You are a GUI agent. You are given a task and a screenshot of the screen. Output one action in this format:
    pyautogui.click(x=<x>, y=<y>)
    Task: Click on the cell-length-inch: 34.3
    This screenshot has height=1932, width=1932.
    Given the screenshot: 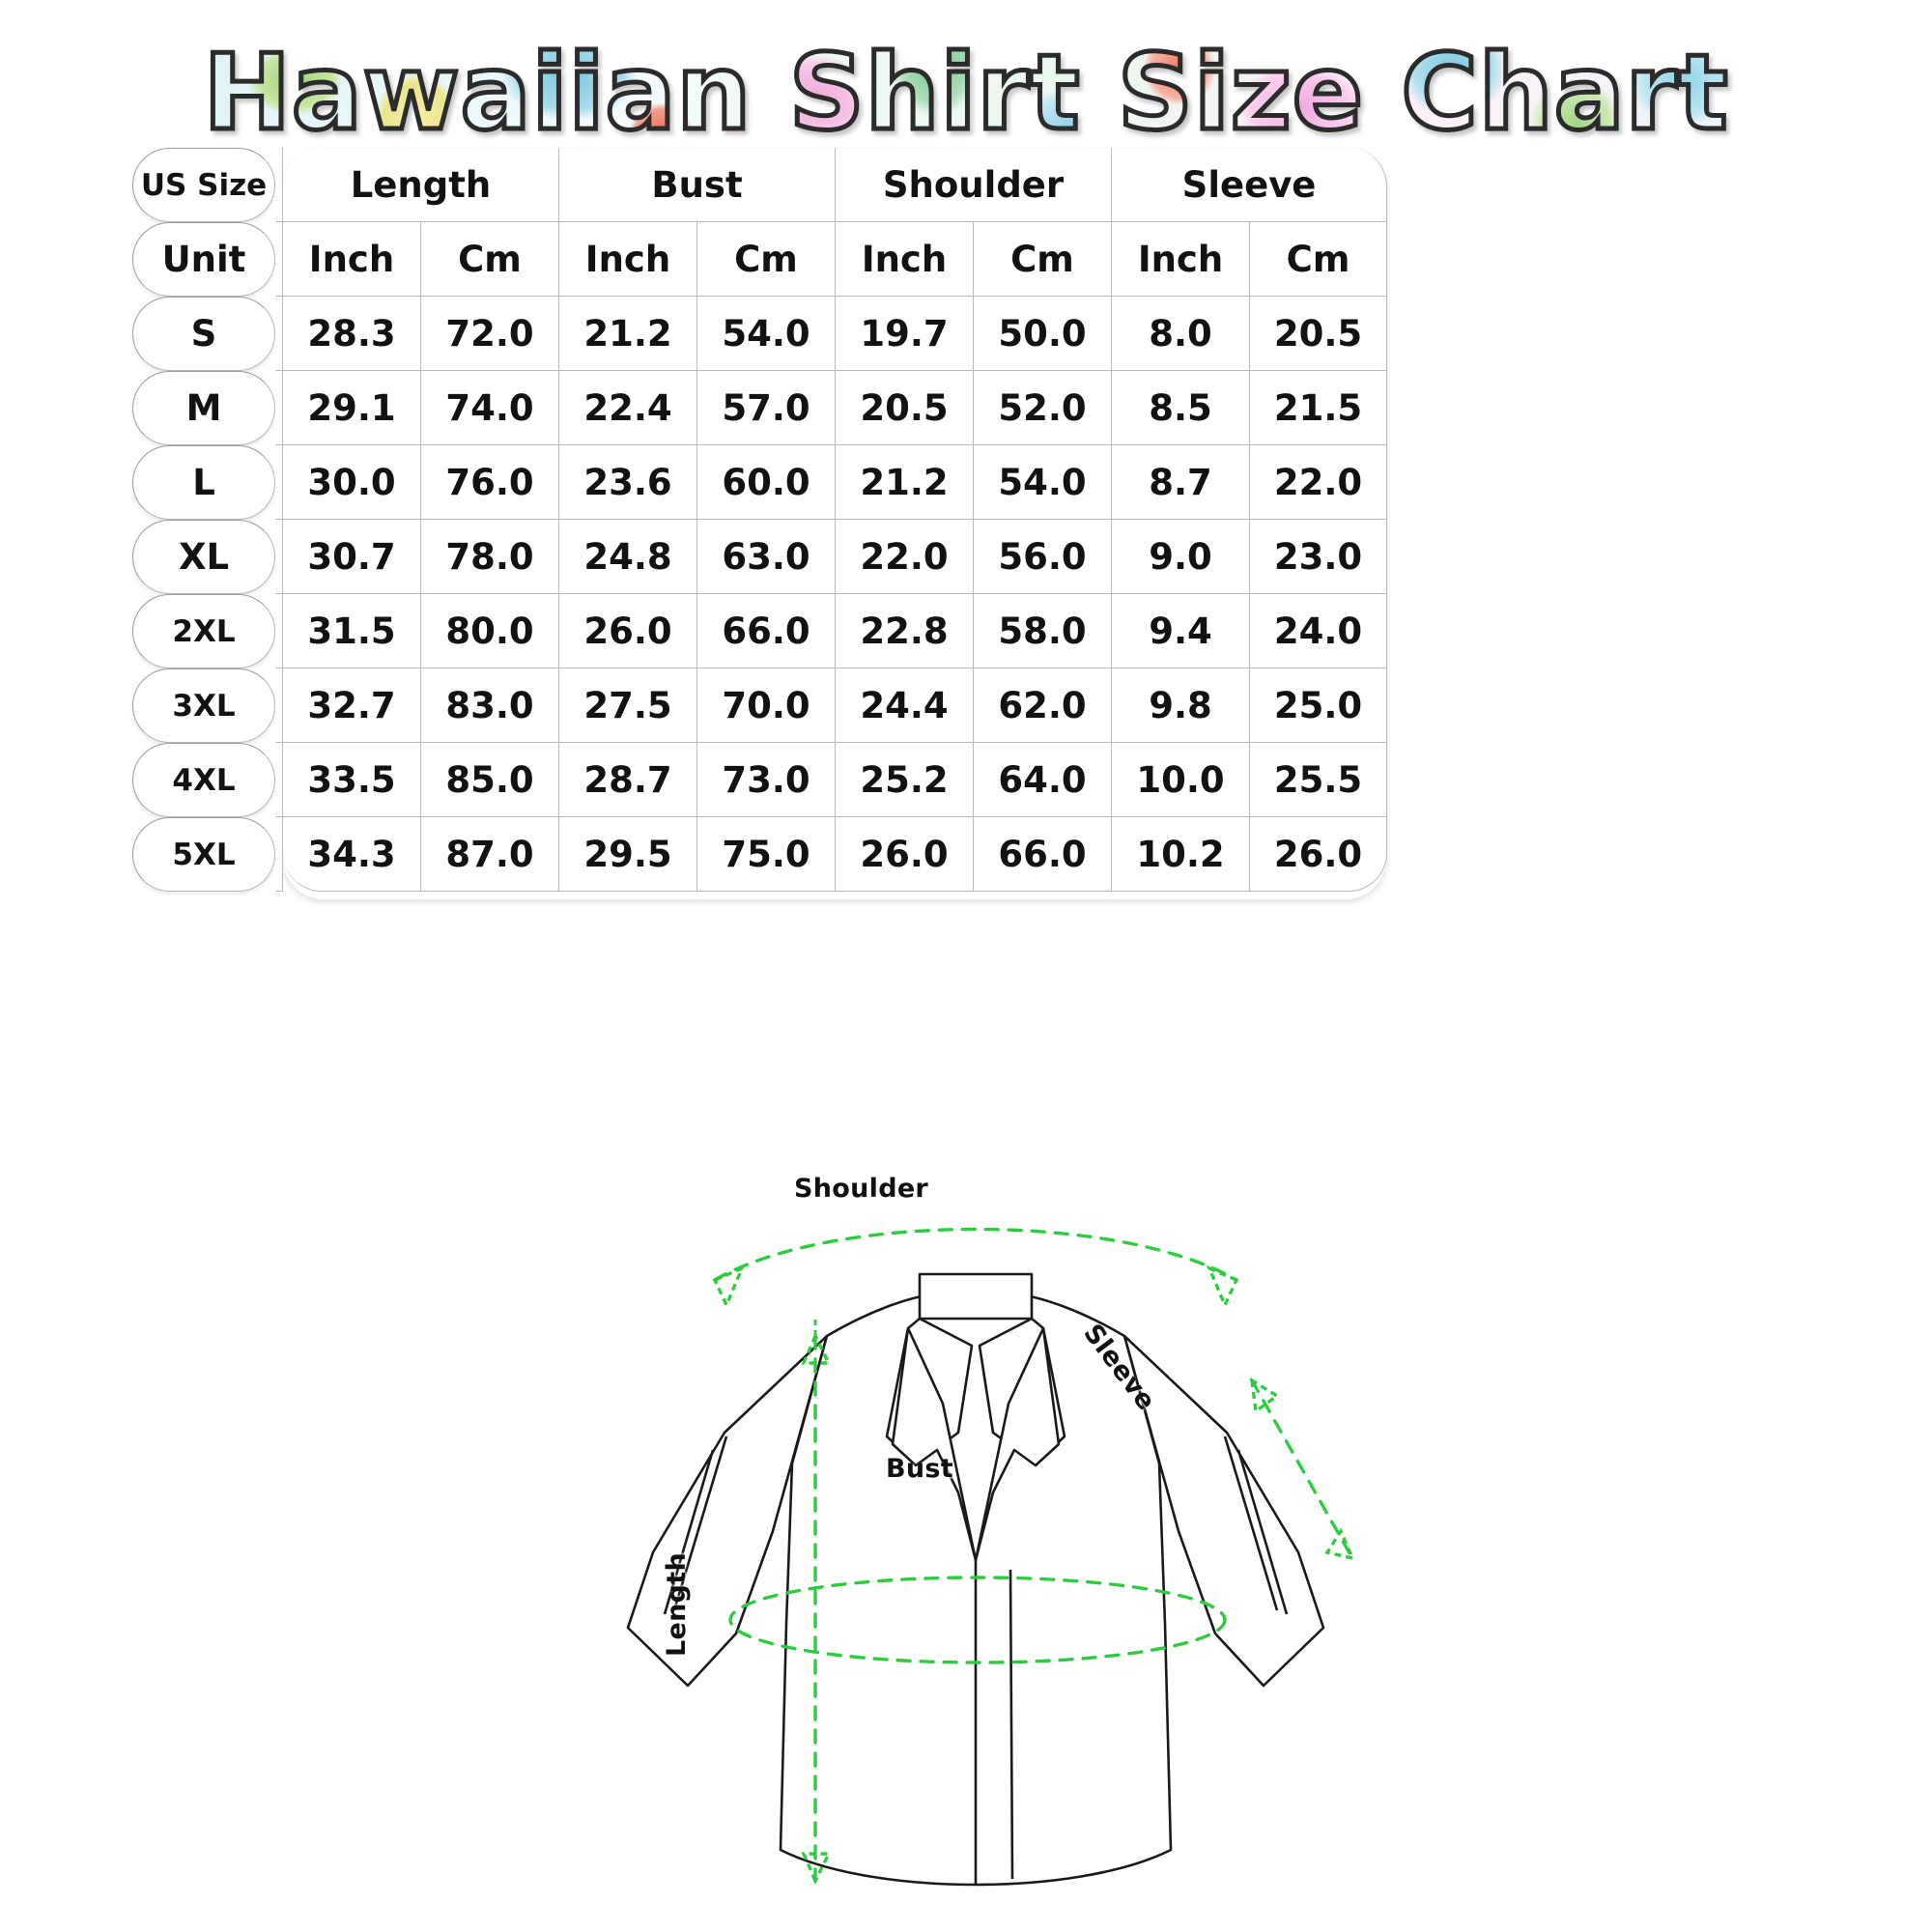 What is the action you would take?
    pyautogui.click(x=352, y=854)
    